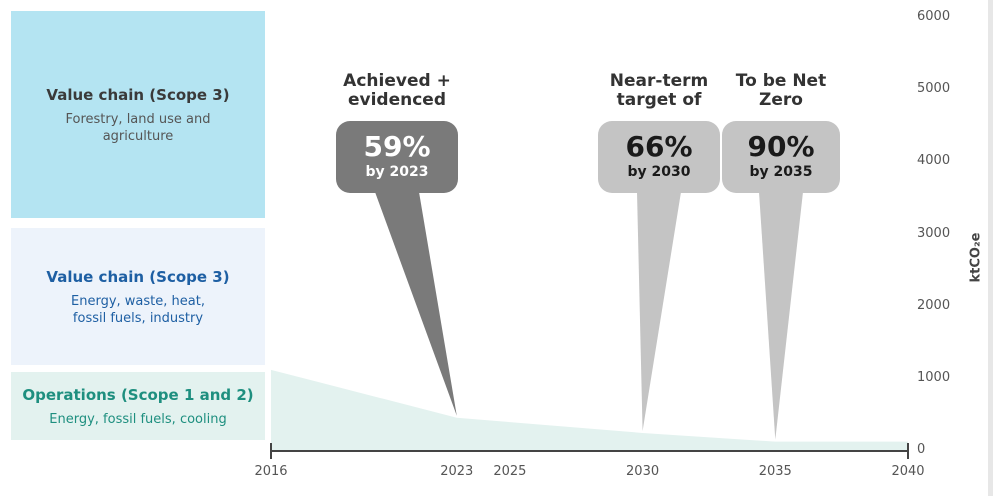 The image size is (993, 496). Describe the element at coordinates (397, 172) in the screenshot. I see `milestone-year: by 2023` at that location.